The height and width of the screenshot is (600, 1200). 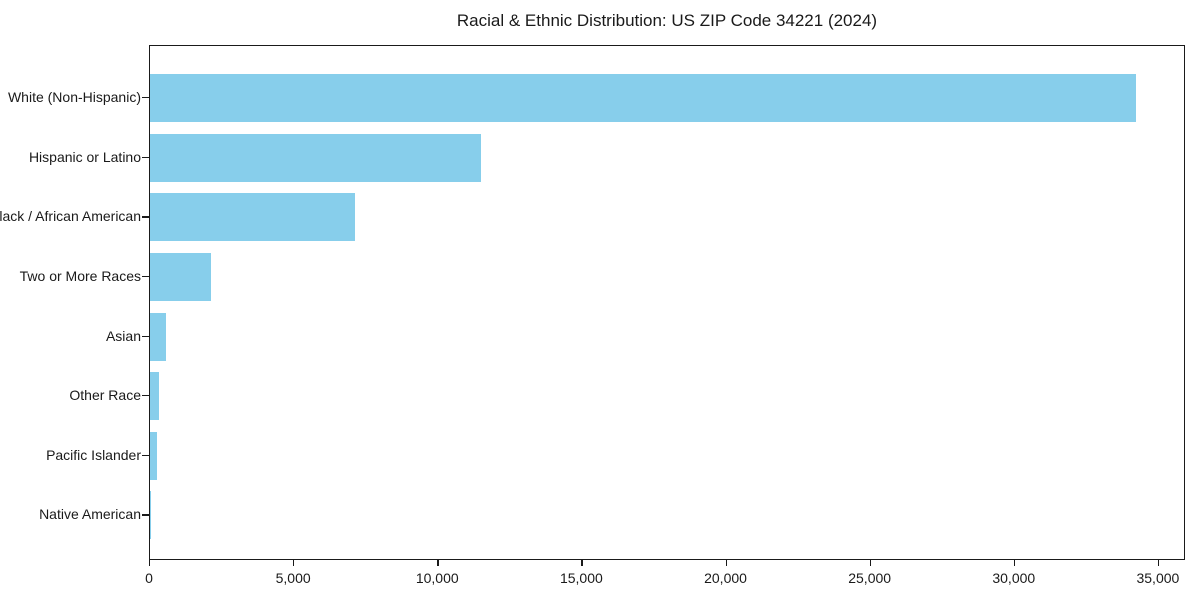 What do you see at coordinates (90, 514) in the screenshot?
I see `y-tick-label: Native American` at bounding box center [90, 514].